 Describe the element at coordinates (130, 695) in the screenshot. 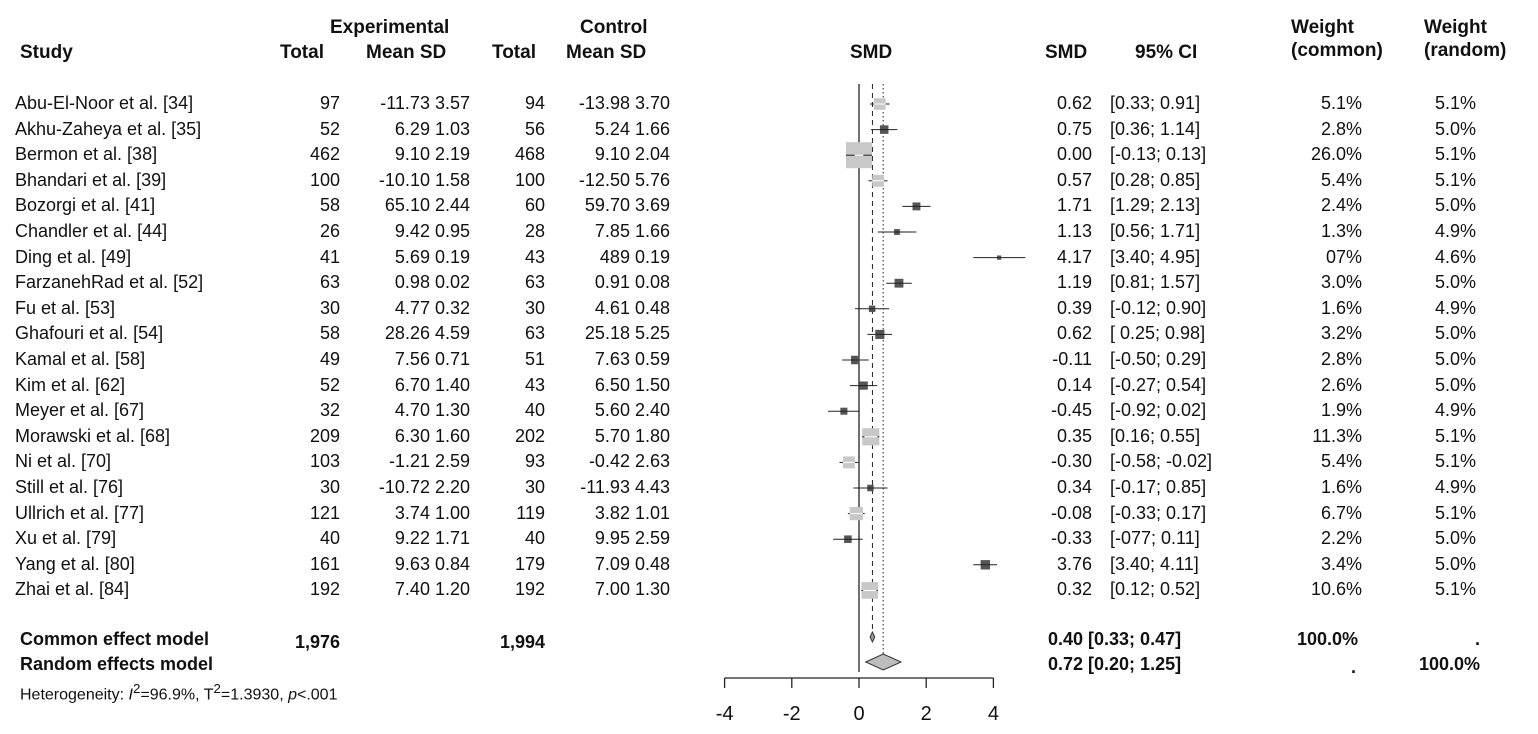

I see `i2-symbol: I` at that location.